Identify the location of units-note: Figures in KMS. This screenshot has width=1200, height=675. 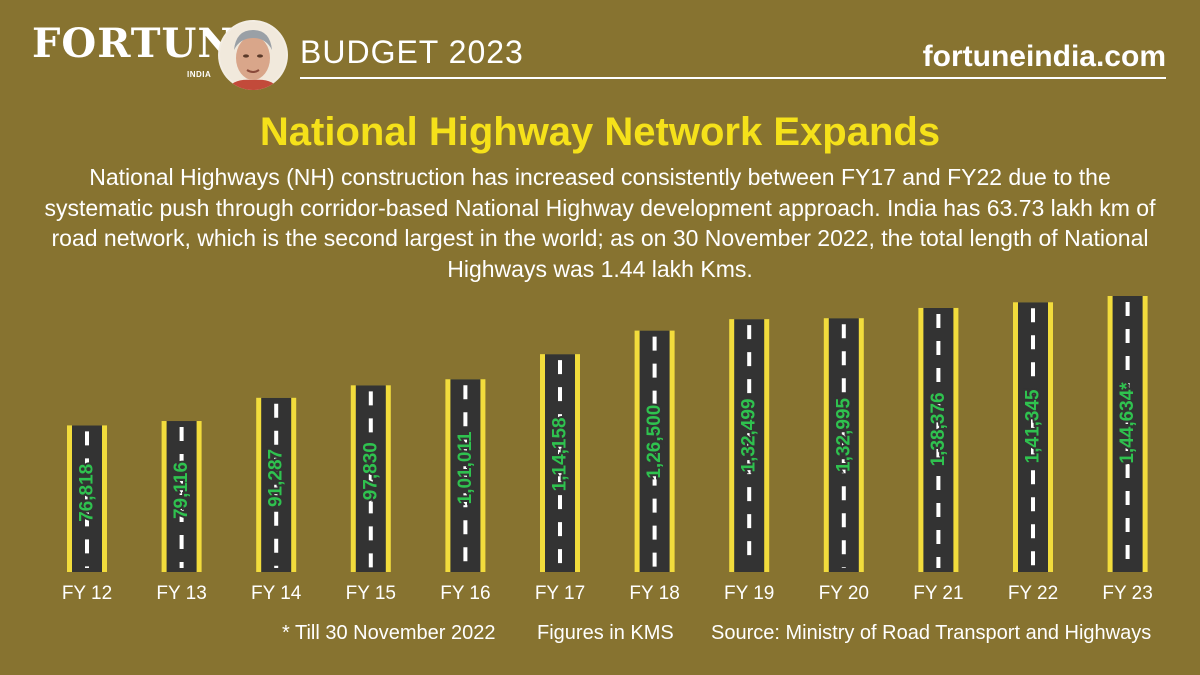
(605, 633).